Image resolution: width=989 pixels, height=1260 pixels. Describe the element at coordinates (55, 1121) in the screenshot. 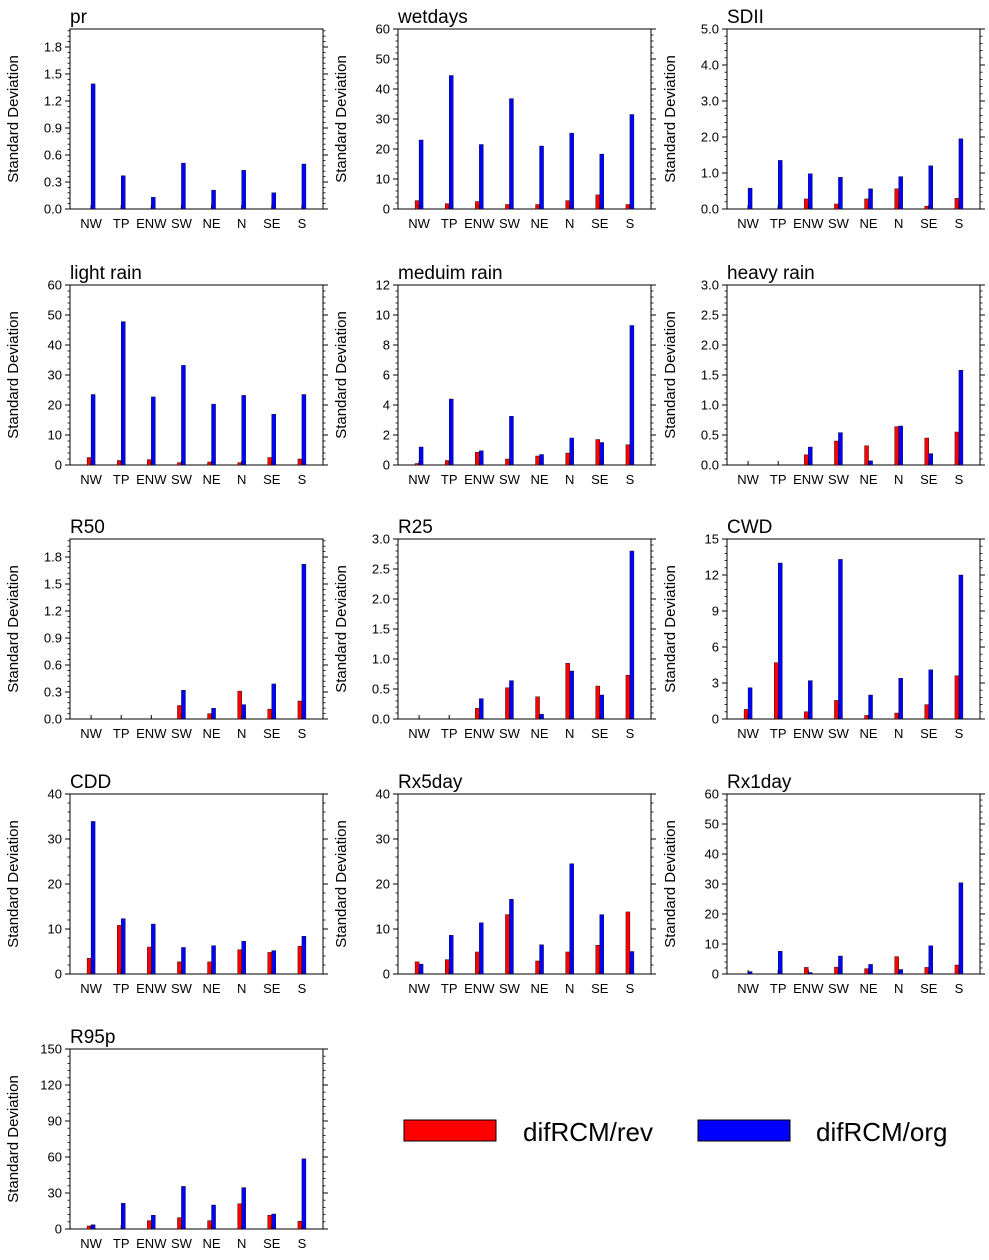

I see `y-tick-label: 90` at that location.